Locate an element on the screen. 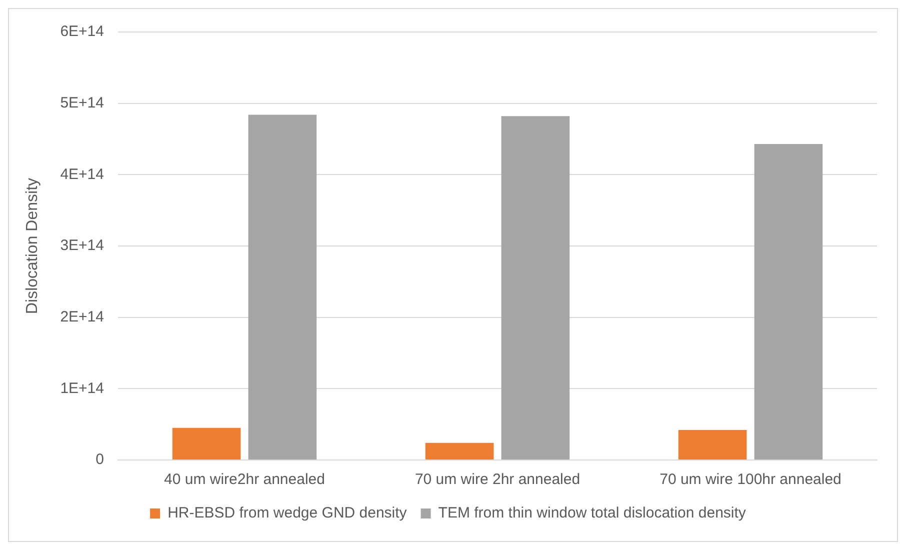 The width and height of the screenshot is (906, 550). legend-label: TEM from thin window total dislocation density is located at coordinates (592, 513).